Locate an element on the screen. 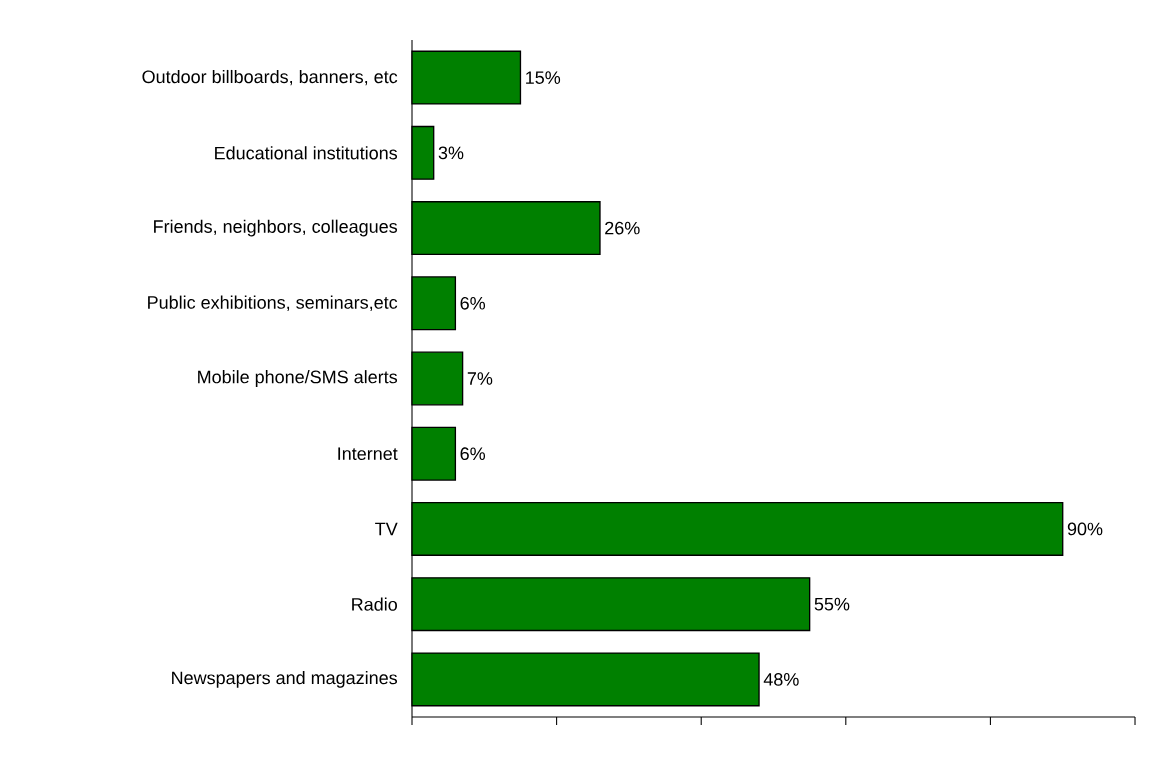  data-label: 26% is located at coordinates (622, 228).